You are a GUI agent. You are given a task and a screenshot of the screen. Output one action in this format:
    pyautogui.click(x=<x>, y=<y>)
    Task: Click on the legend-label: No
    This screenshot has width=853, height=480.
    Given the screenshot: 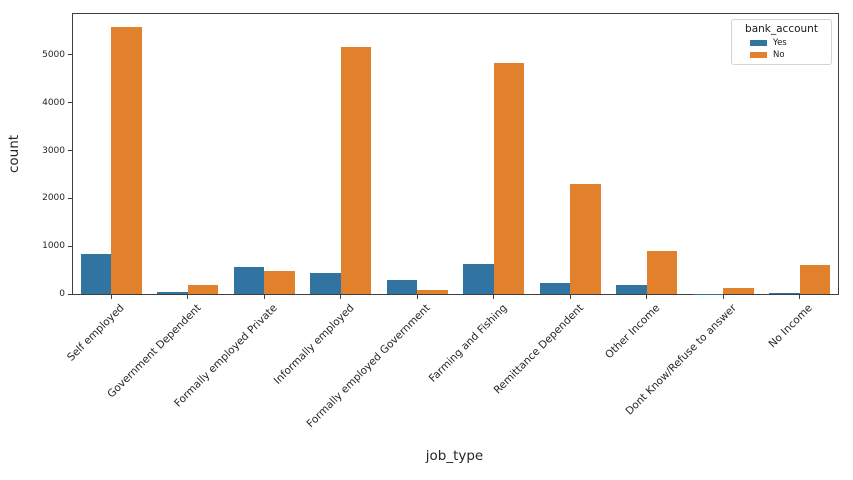 What is the action you would take?
    pyautogui.click(x=779, y=55)
    